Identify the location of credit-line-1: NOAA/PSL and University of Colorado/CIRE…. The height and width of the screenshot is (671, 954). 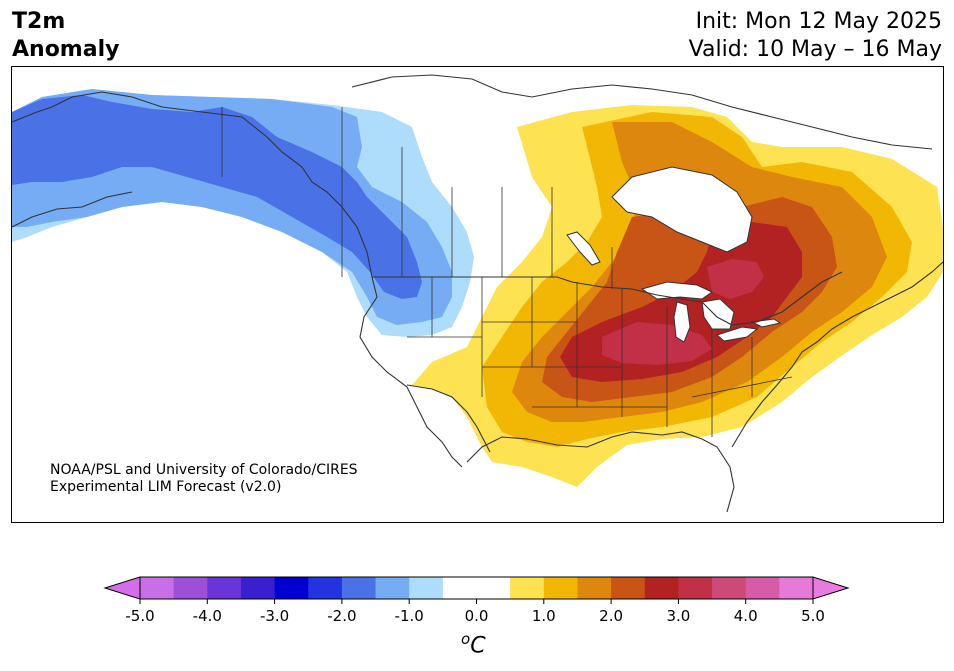
(204, 470).